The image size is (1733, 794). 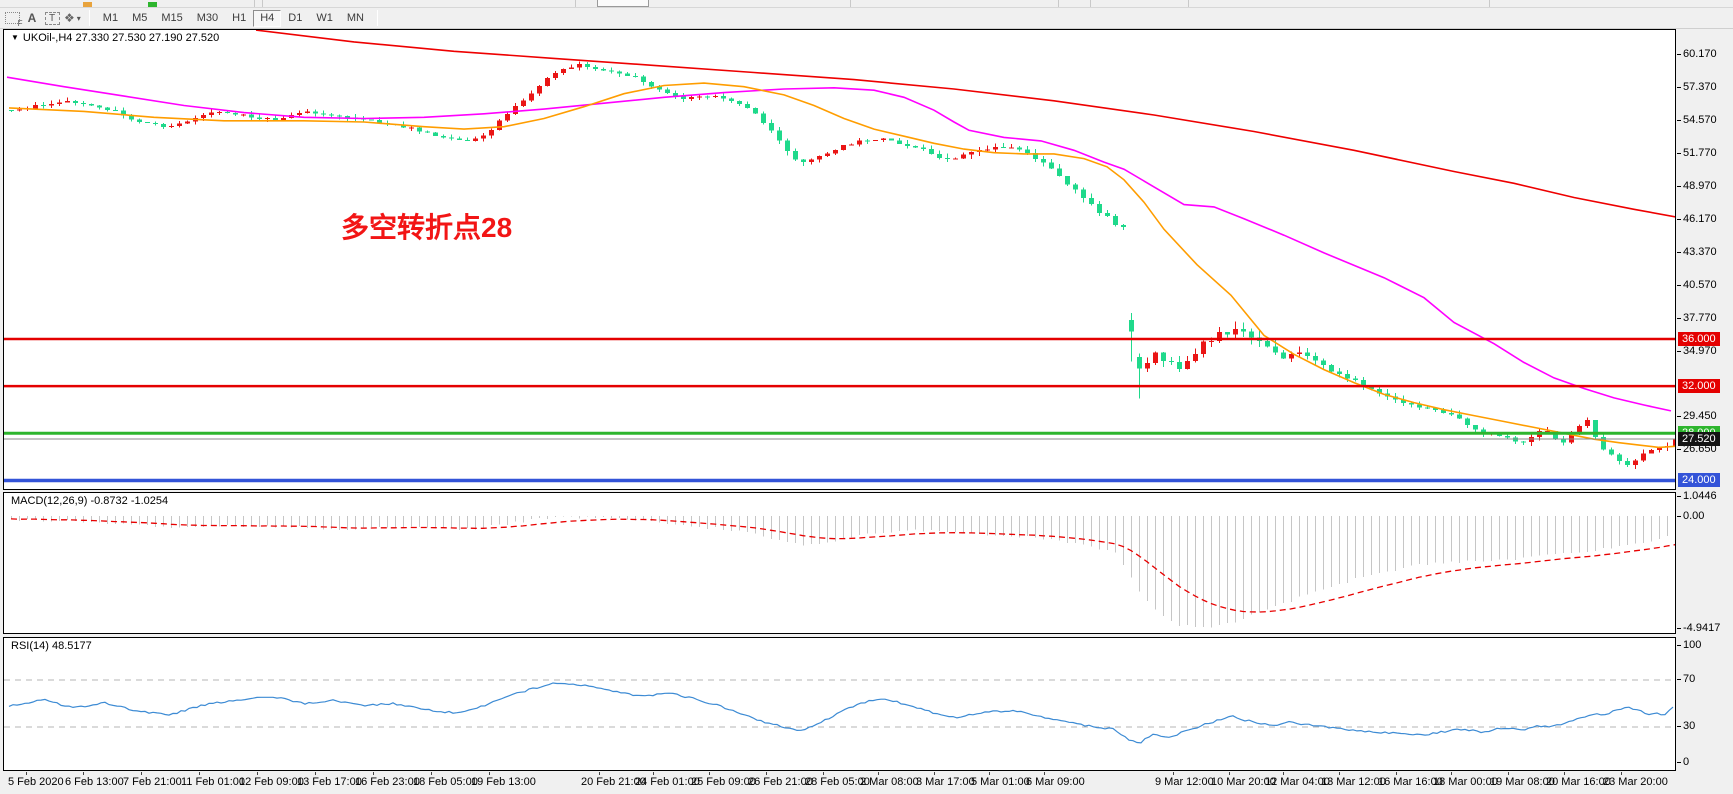 I want to click on macd-axis-label: 1.0446, so click(x=1697, y=496).